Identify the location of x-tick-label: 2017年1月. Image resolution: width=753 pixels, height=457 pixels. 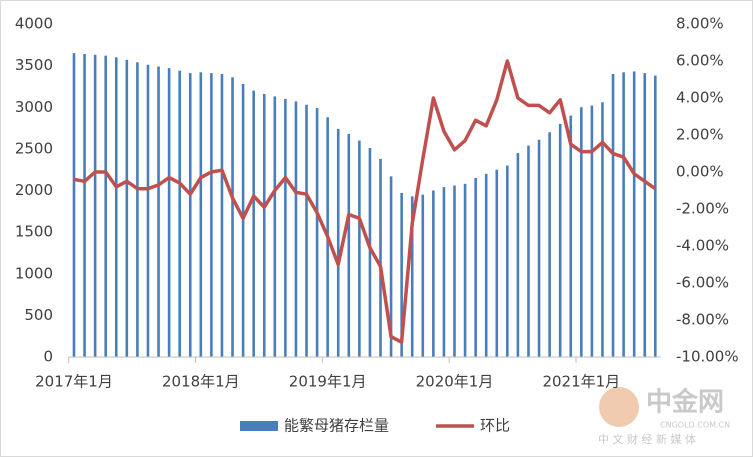
(74, 382).